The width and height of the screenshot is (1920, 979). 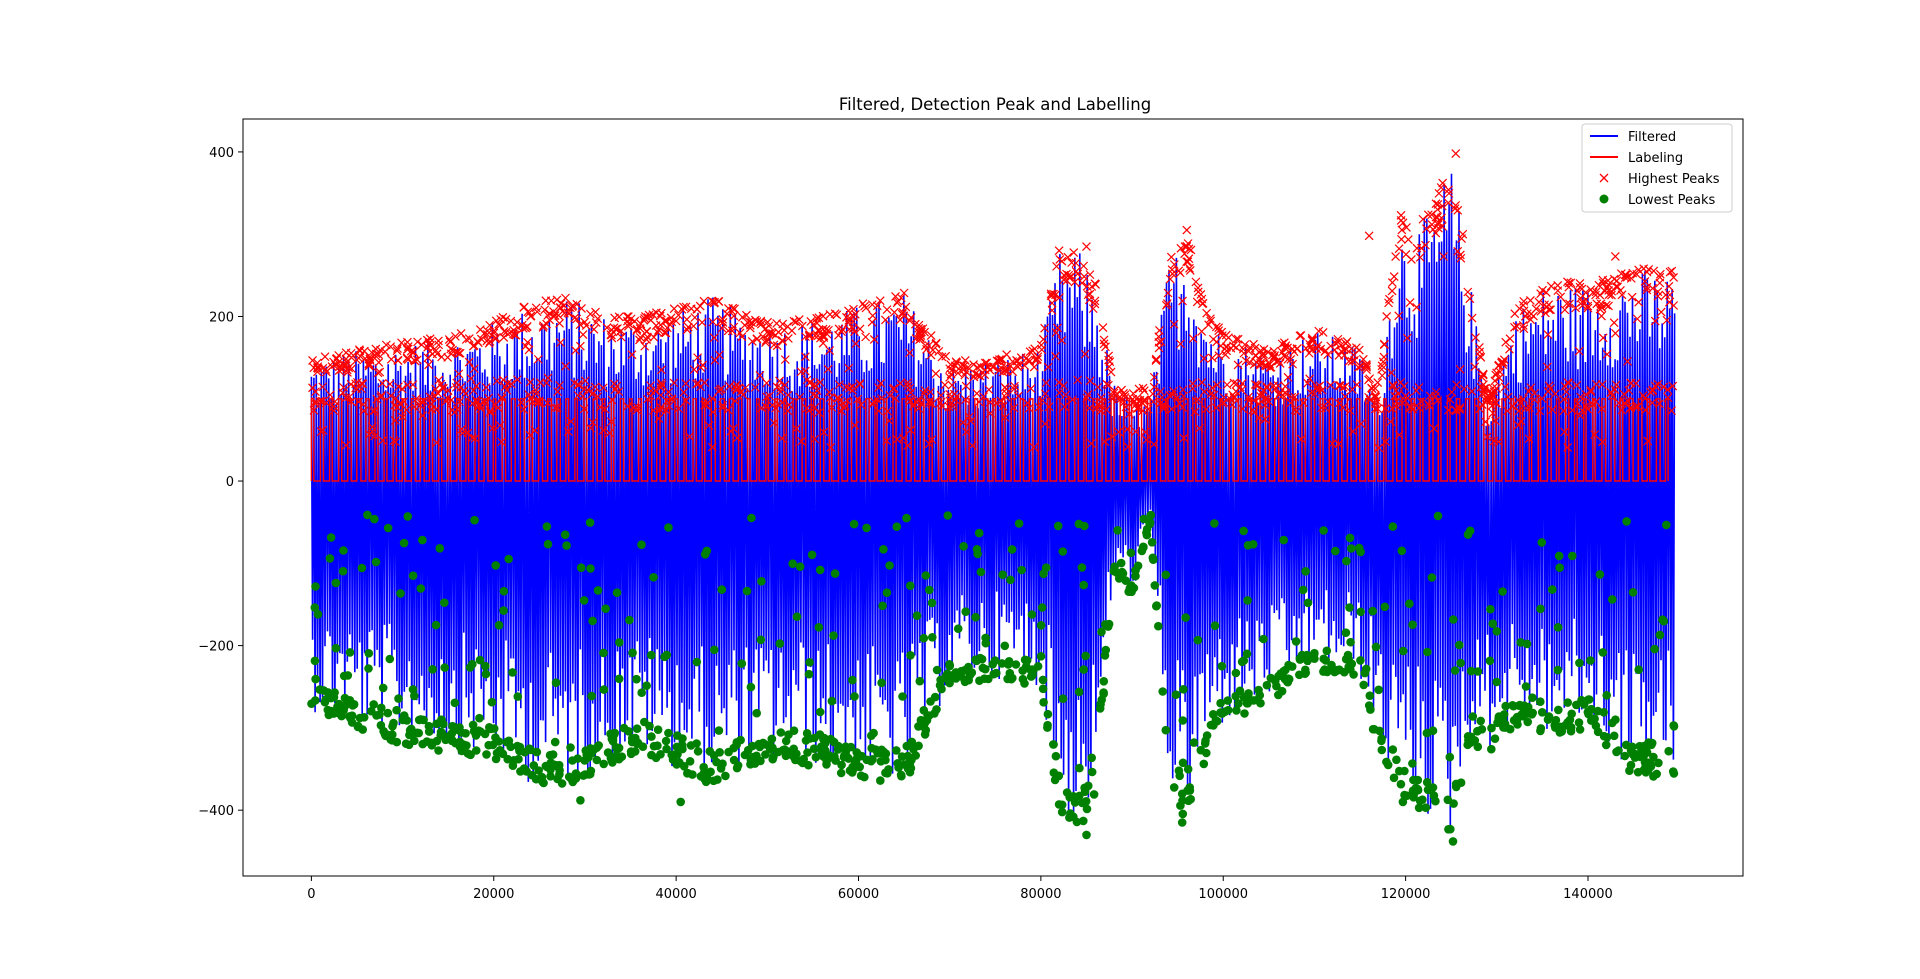 What do you see at coordinates (230, 482) in the screenshot?
I see `y-tick-label: 0` at bounding box center [230, 482].